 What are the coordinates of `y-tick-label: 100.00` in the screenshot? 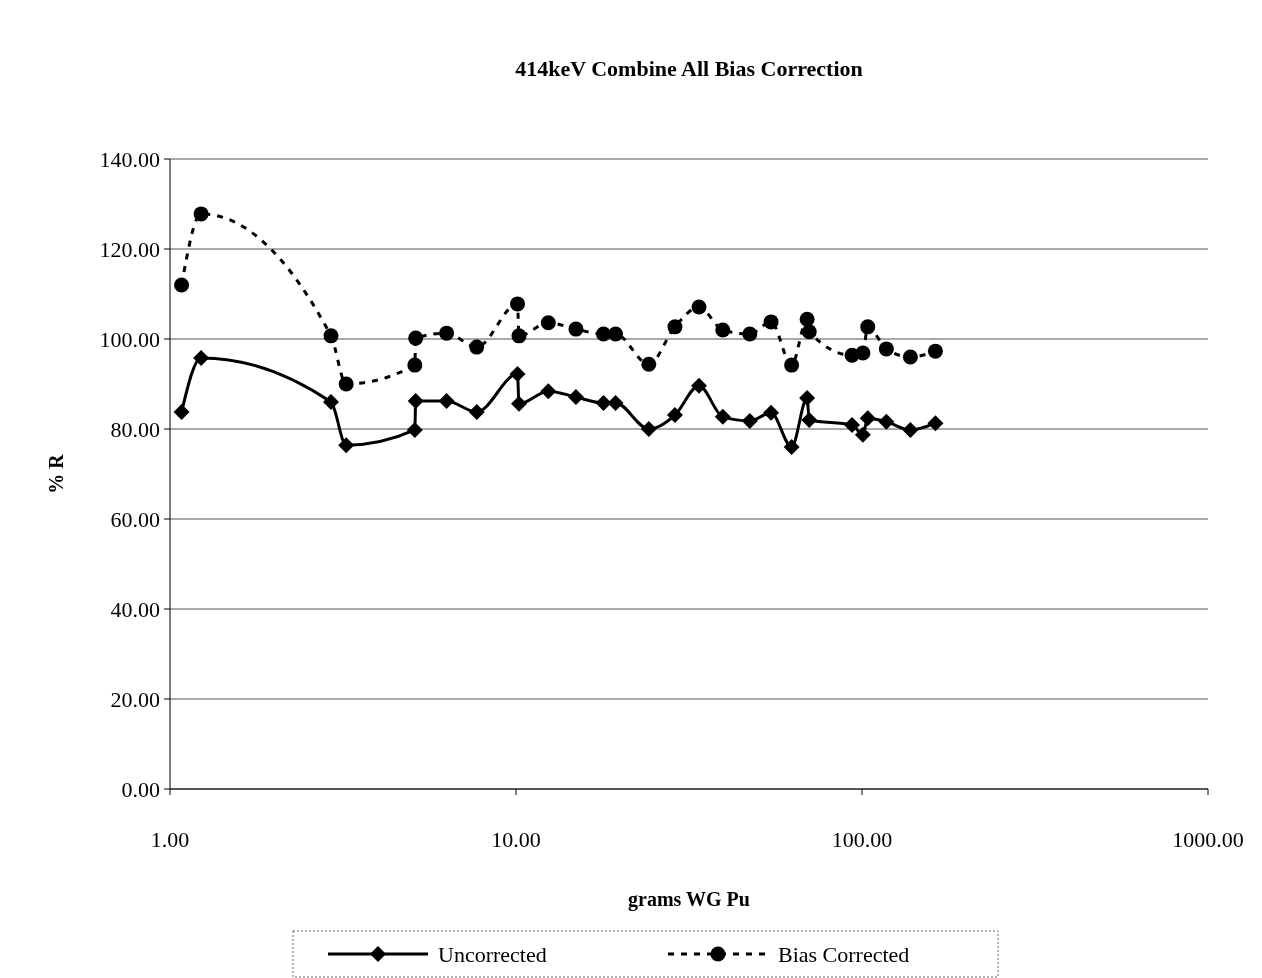 It's located at (129, 339).